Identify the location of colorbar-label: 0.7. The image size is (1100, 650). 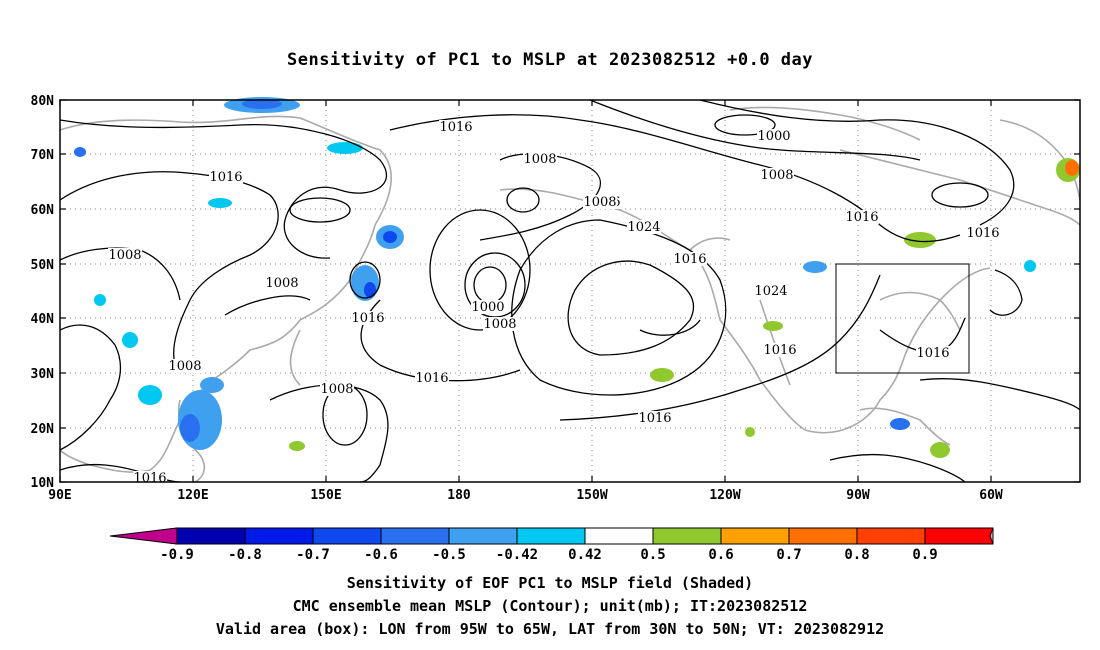
(788, 555).